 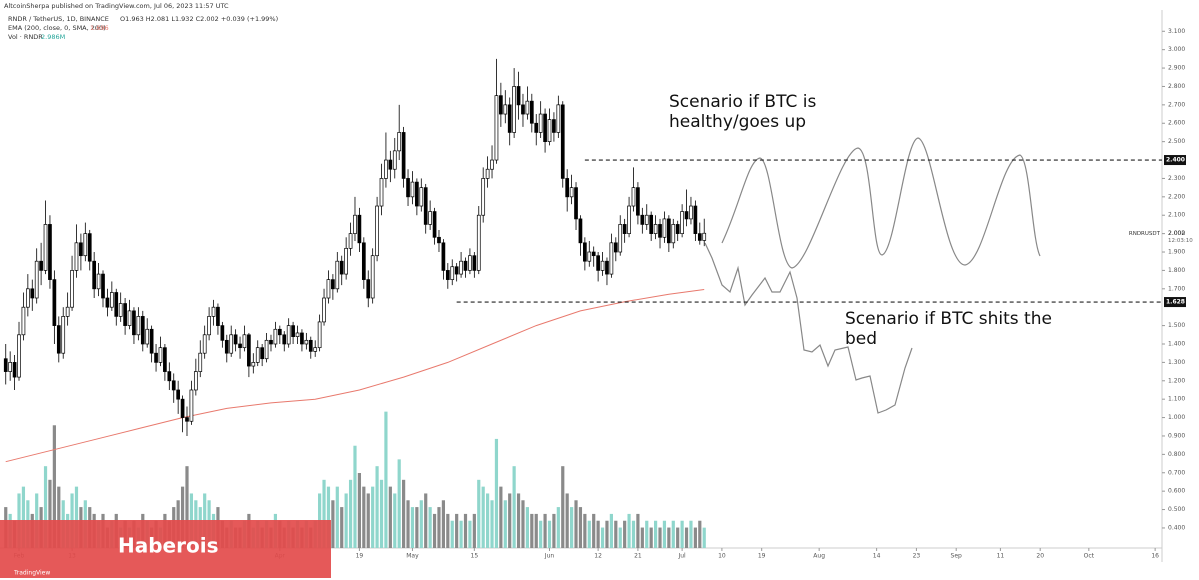 I want to click on x-tick-label: 10, so click(x=722, y=556).